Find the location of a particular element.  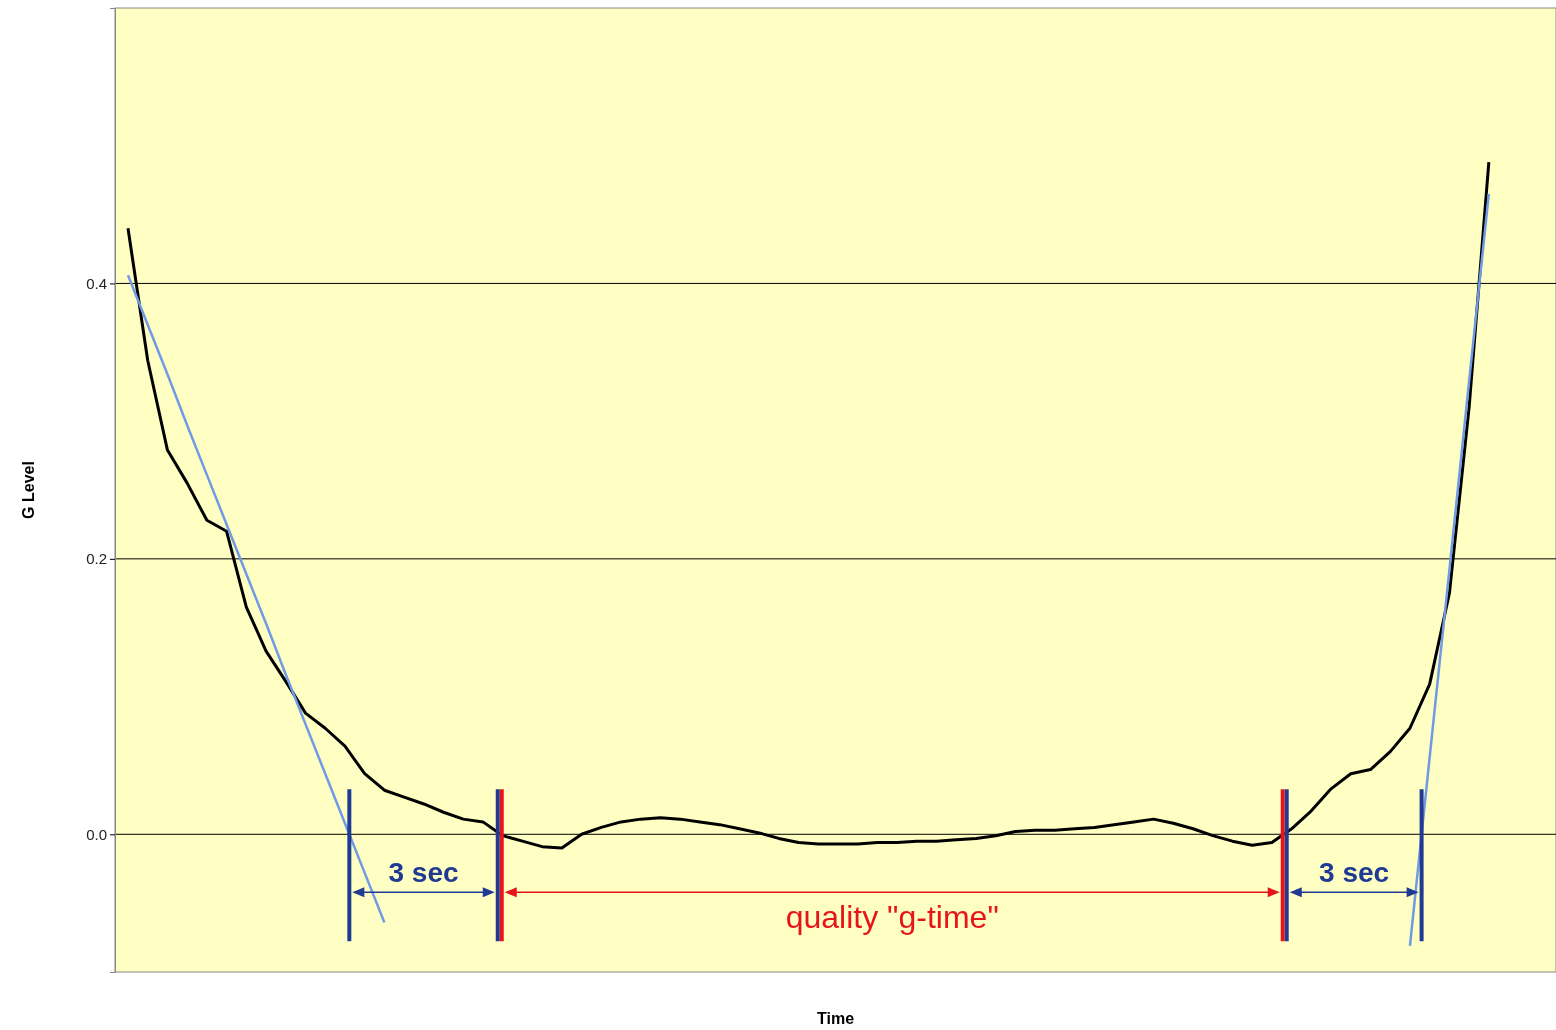

annotation: quality "g-time" is located at coordinates (892, 917).